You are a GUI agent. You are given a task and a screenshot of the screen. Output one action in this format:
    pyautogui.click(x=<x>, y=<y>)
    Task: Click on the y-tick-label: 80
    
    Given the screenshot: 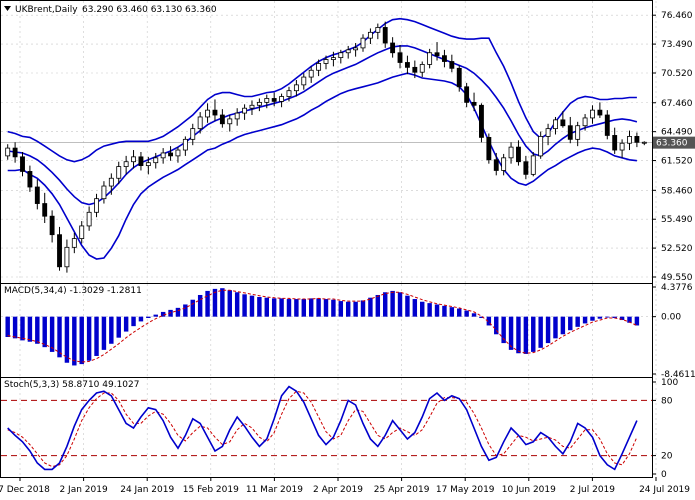 What is the action you would take?
    pyautogui.click(x=667, y=401)
    